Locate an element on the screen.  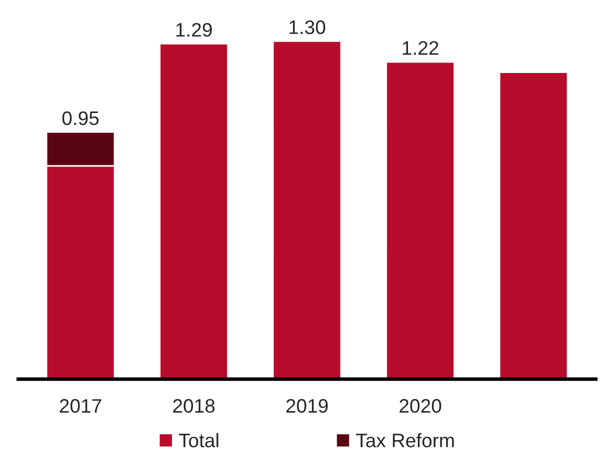
x-tick-label: 2019 is located at coordinates (307, 406).